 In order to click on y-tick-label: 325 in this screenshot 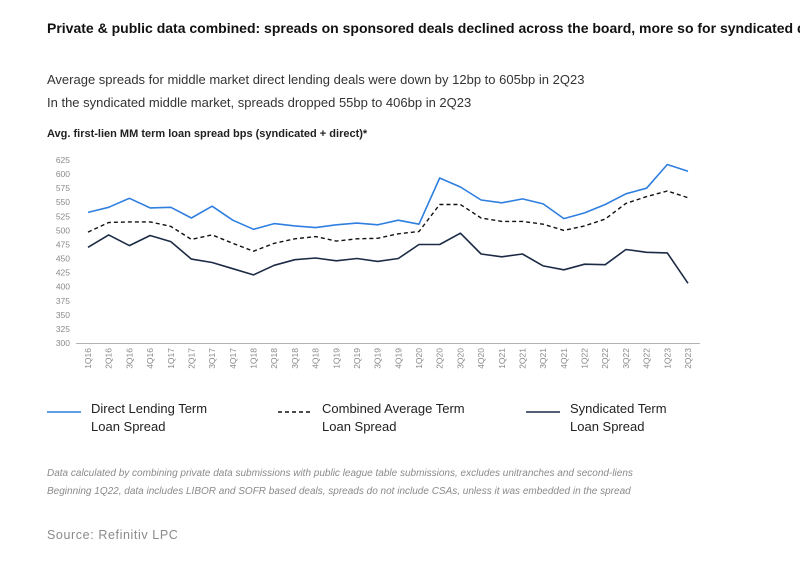, I will do `click(63, 329)`.